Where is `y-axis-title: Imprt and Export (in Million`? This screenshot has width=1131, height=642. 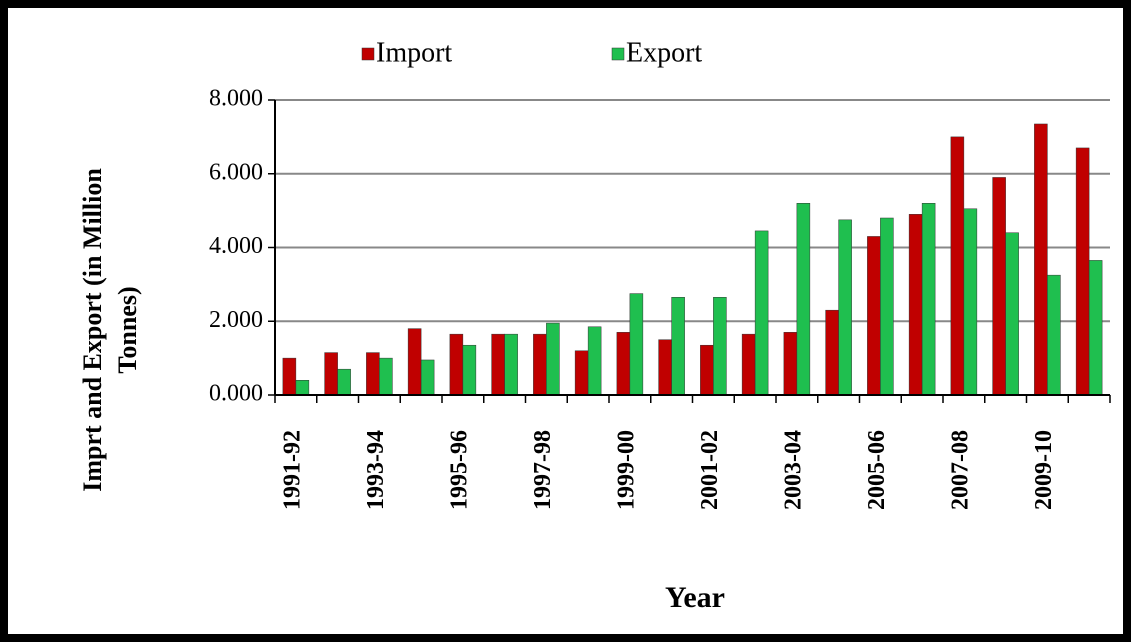 y-axis-title: Imprt and Export (in Million is located at coordinates (92, 330).